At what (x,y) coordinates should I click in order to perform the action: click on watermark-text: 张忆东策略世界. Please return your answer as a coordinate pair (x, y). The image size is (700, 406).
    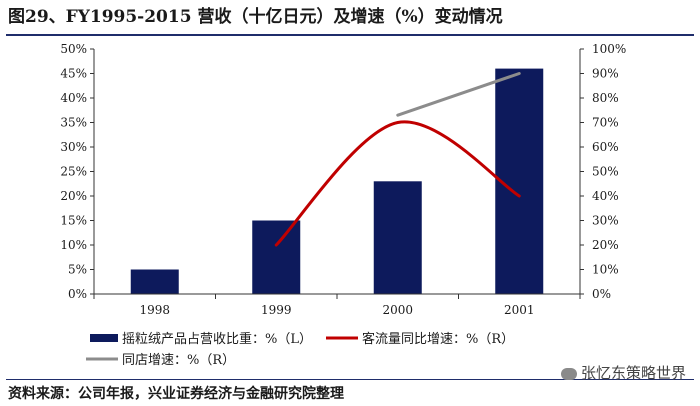
    Looking at the image, I should click on (633, 373).